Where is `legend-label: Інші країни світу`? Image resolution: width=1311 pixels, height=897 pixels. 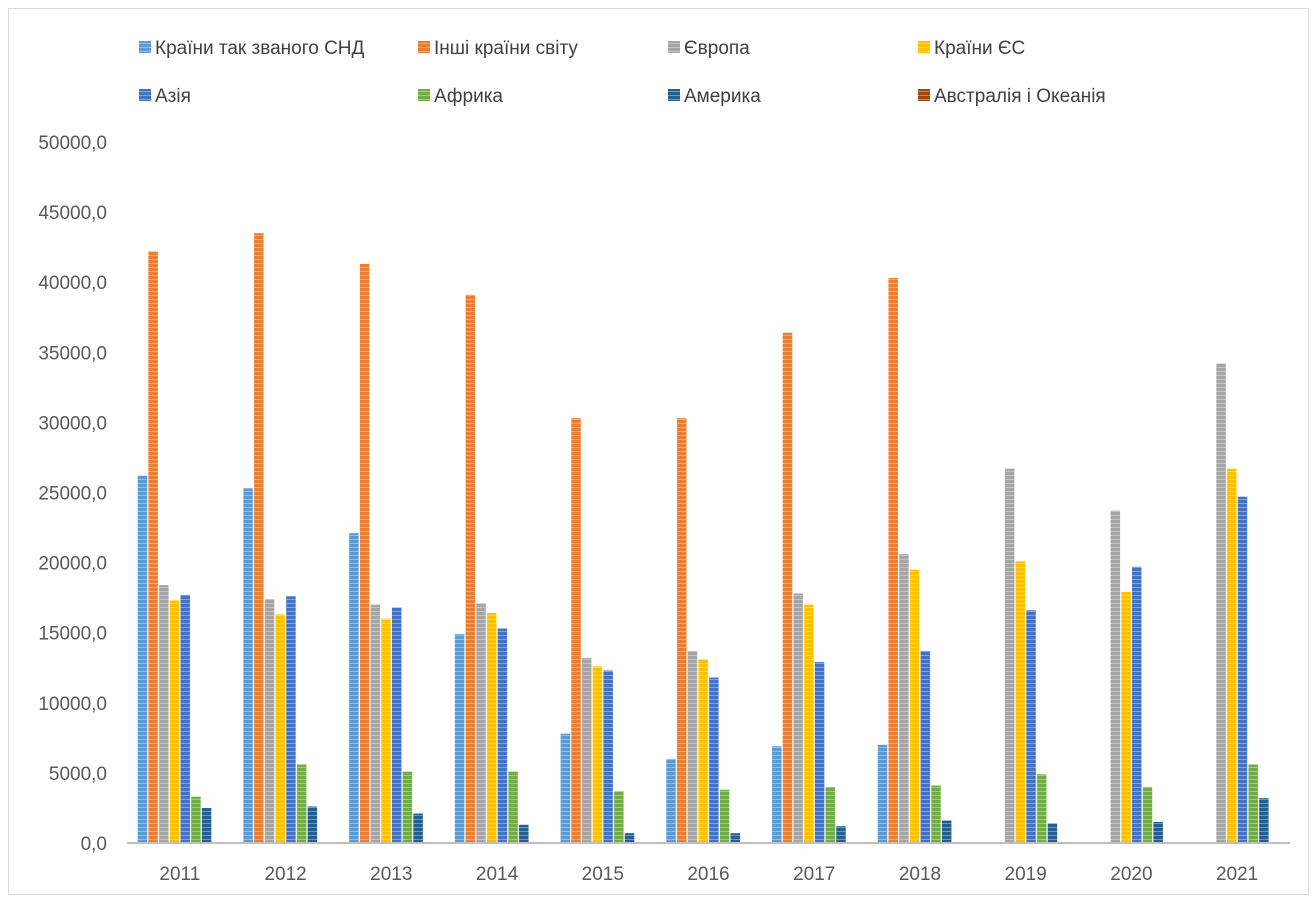 legend-label: Інші країни світу is located at coordinates (506, 48).